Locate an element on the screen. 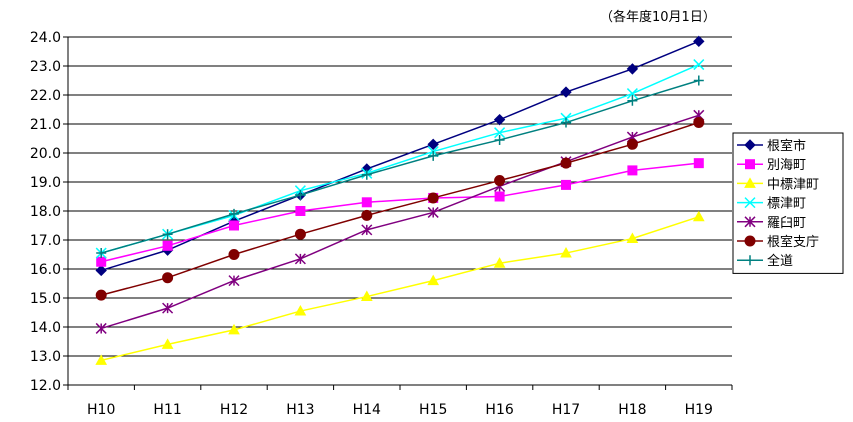 This screenshot has width=853, height=422. y-tick-label-1: 13.0 is located at coordinates (45, 357).